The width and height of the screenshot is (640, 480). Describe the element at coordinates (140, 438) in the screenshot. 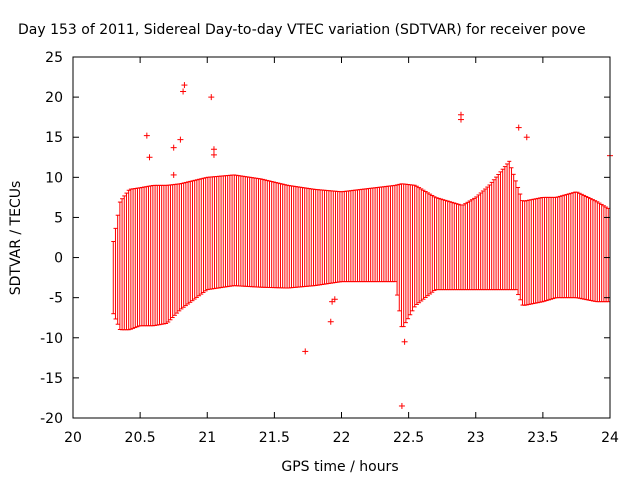

I see `x-tick-label: 20.5` at that location.